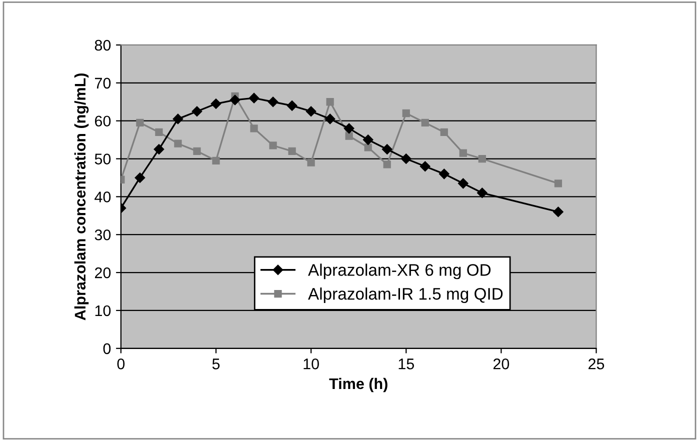 The image size is (699, 441). I want to click on x-tick-label: 5, so click(216, 364).